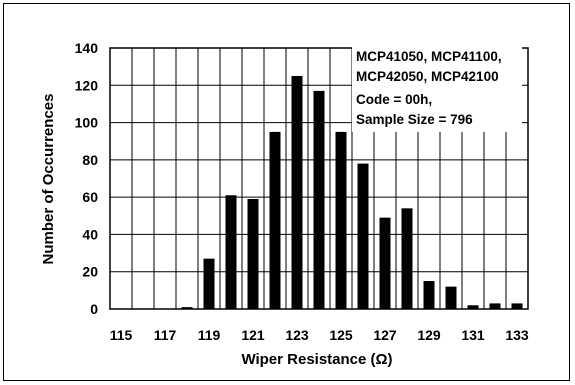 Image resolution: width=575 pixels, height=385 pixels. What do you see at coordinates (165, 335) in the screenshot?
I see `x-tick-label: 117` at bounding box center [165, 335].